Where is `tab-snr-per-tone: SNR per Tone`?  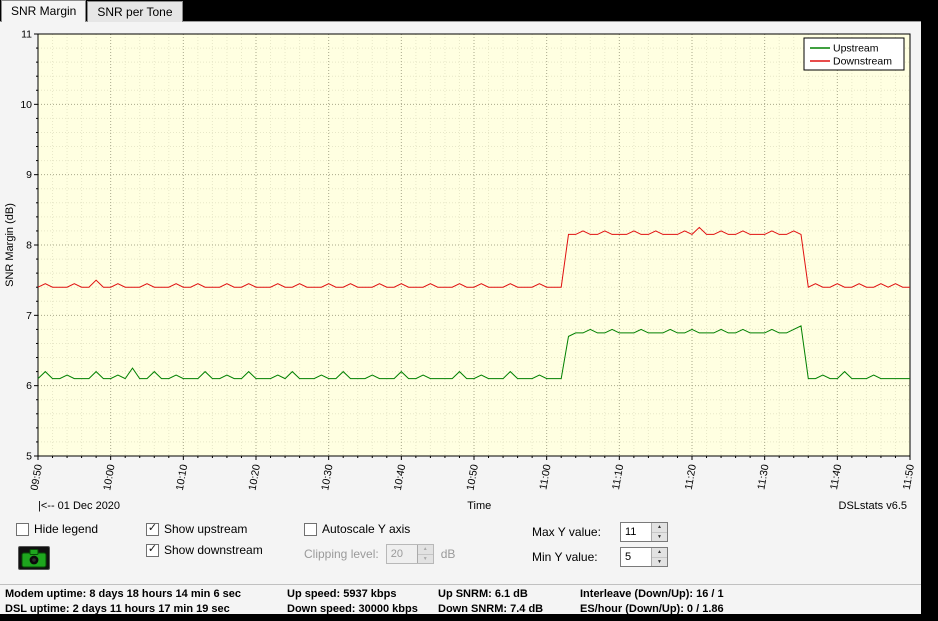
tab-snr-per-tone: SNR per Tone is located at coordinates (135, 11).